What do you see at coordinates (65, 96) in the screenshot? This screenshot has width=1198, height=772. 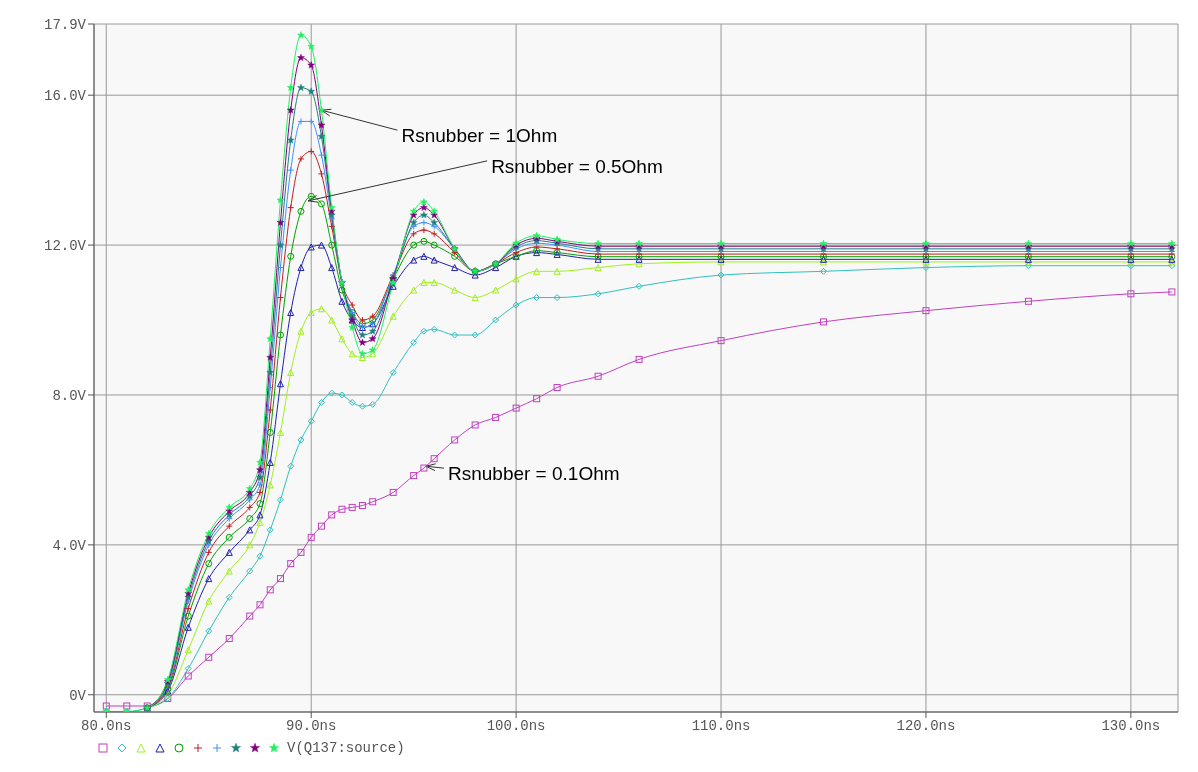 I see `y-tick-label: 16.0V` at bounding box center [65, 96].